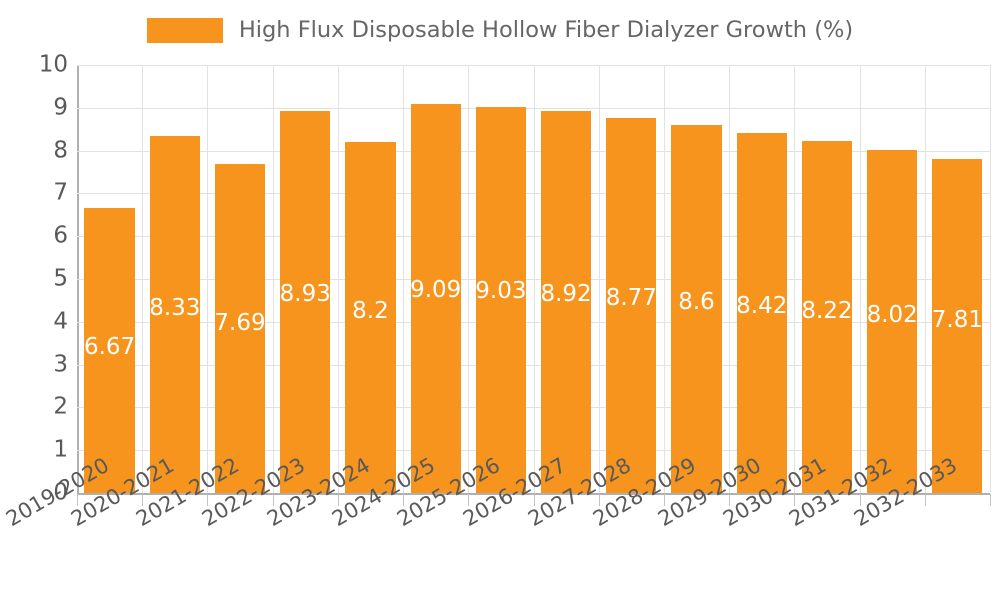  Describe the element at coordinates (34, 278) in the screenshot. I see `y-axis-tick-labels: 0 1 2 3 4 5 6 7 8 9 10` at that location.